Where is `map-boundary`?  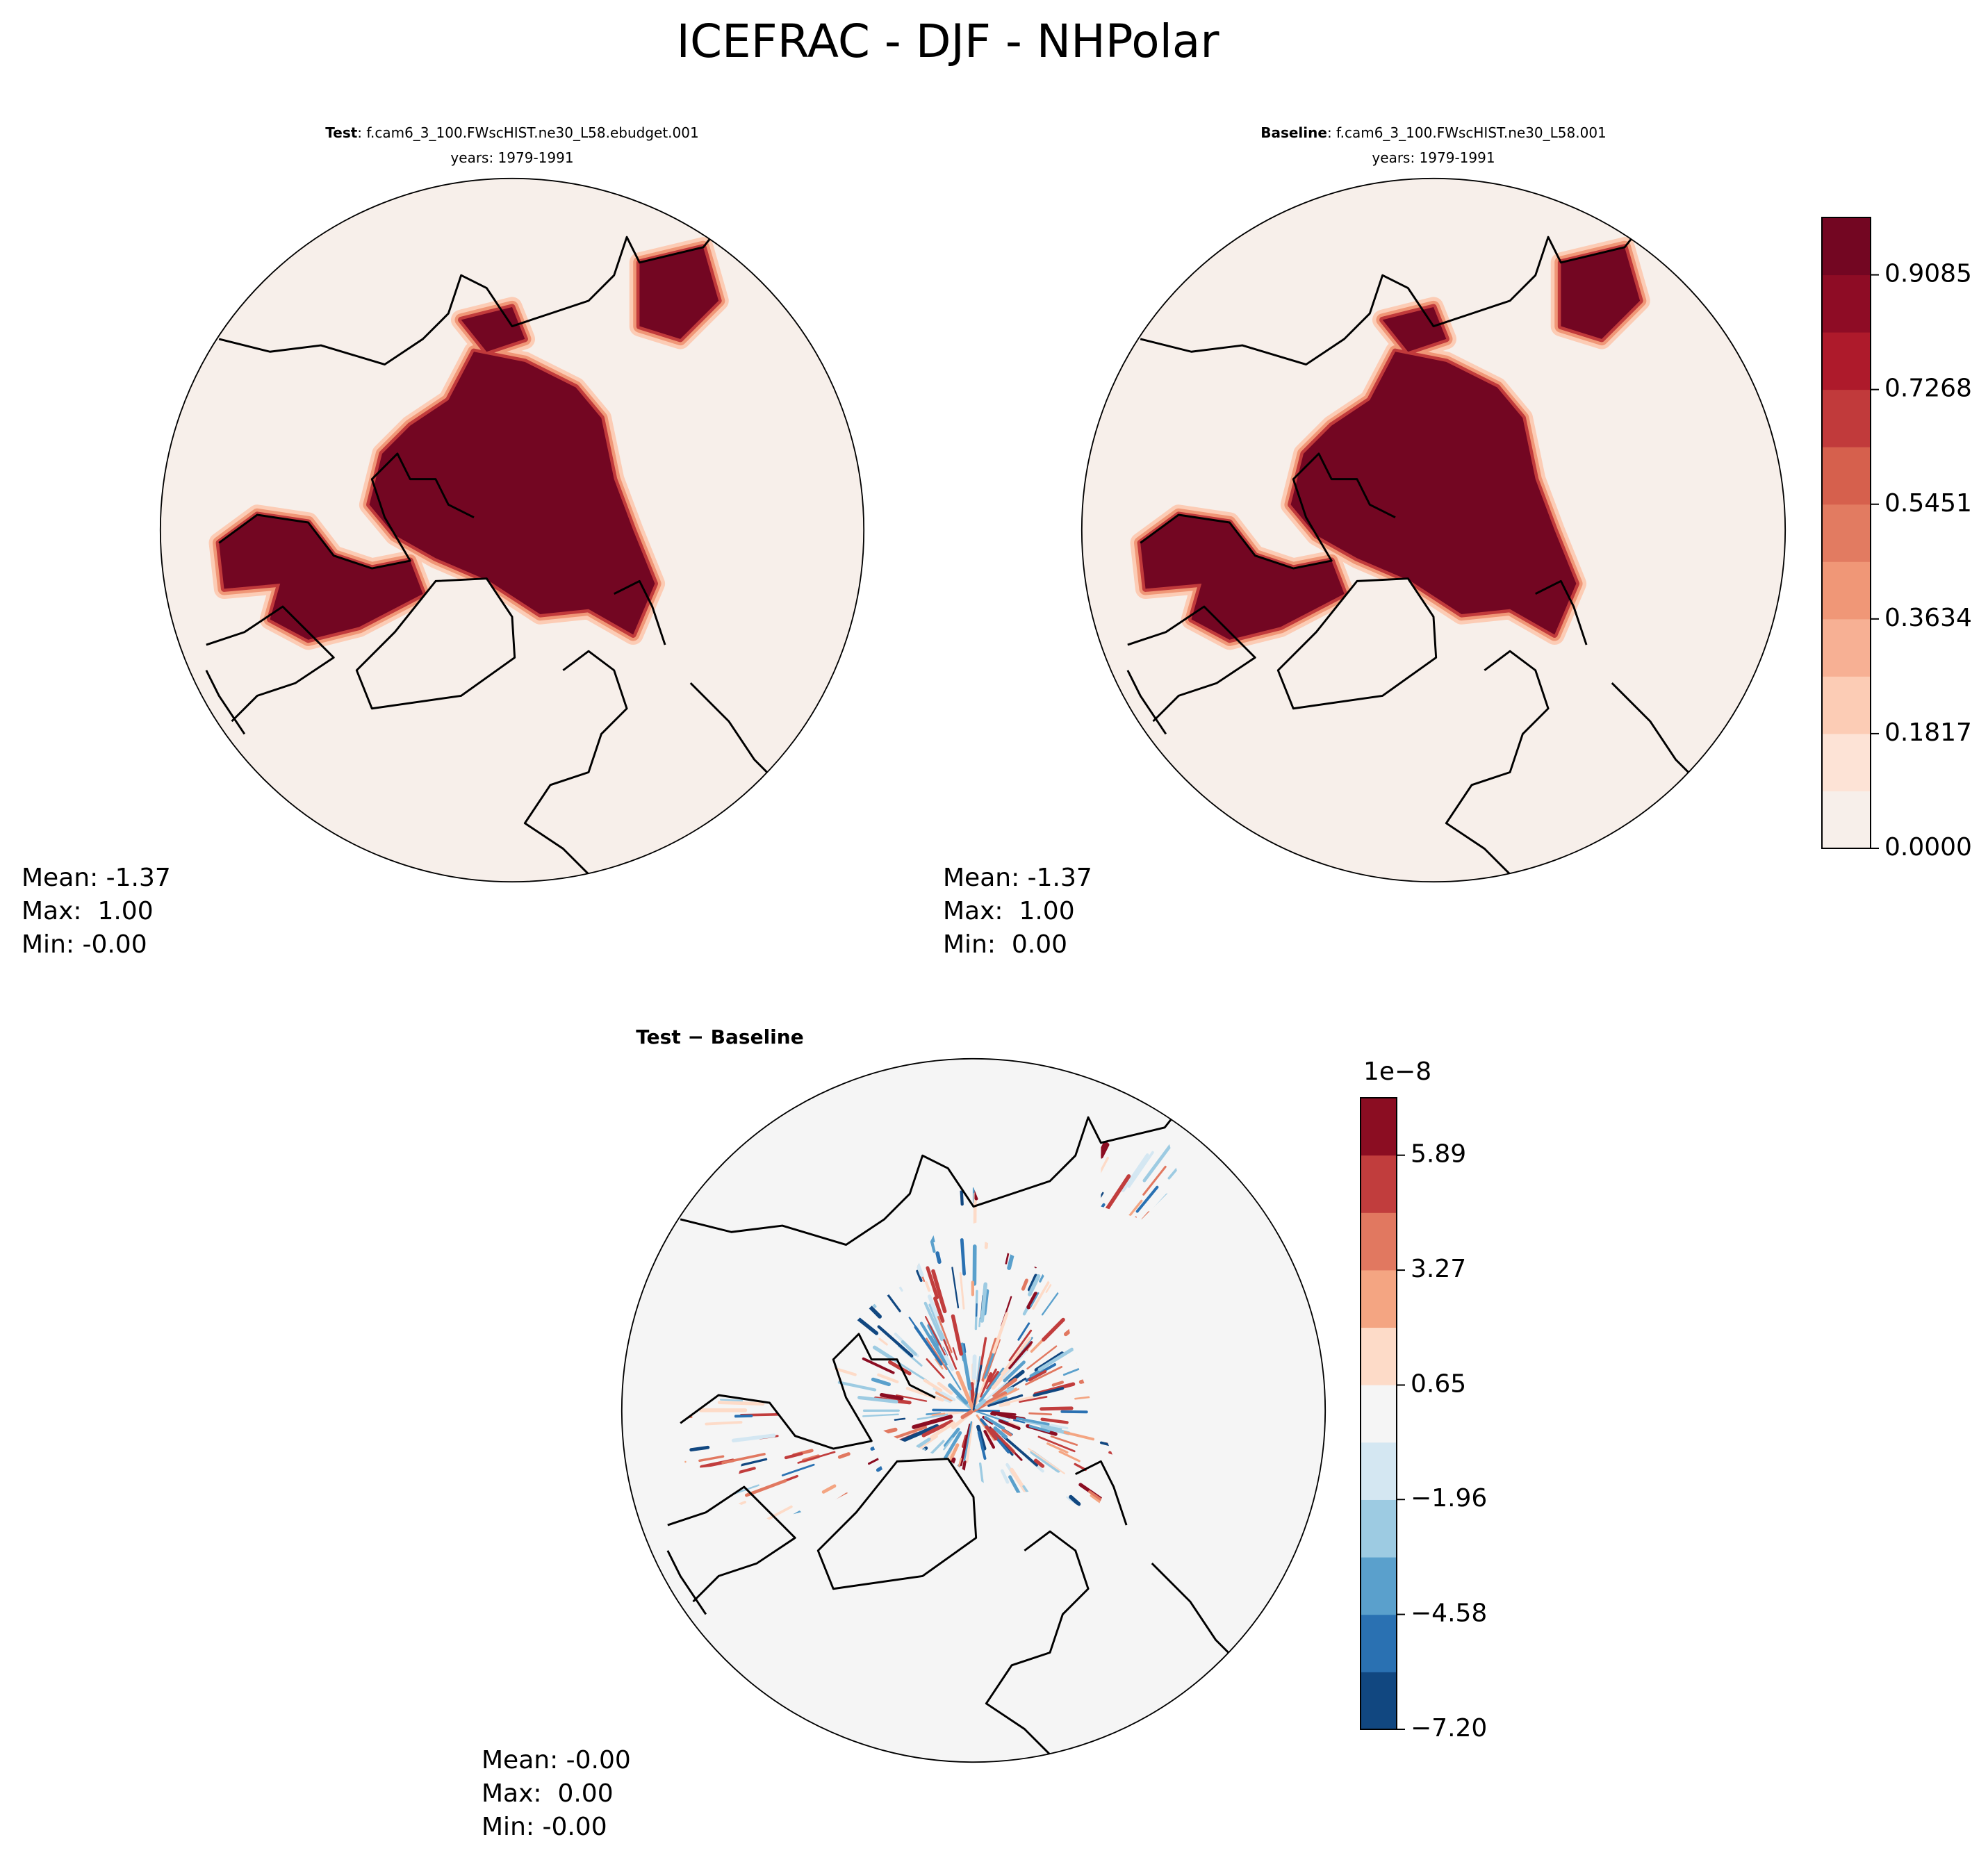 map-boundary is located at coordinates (973, 1410).